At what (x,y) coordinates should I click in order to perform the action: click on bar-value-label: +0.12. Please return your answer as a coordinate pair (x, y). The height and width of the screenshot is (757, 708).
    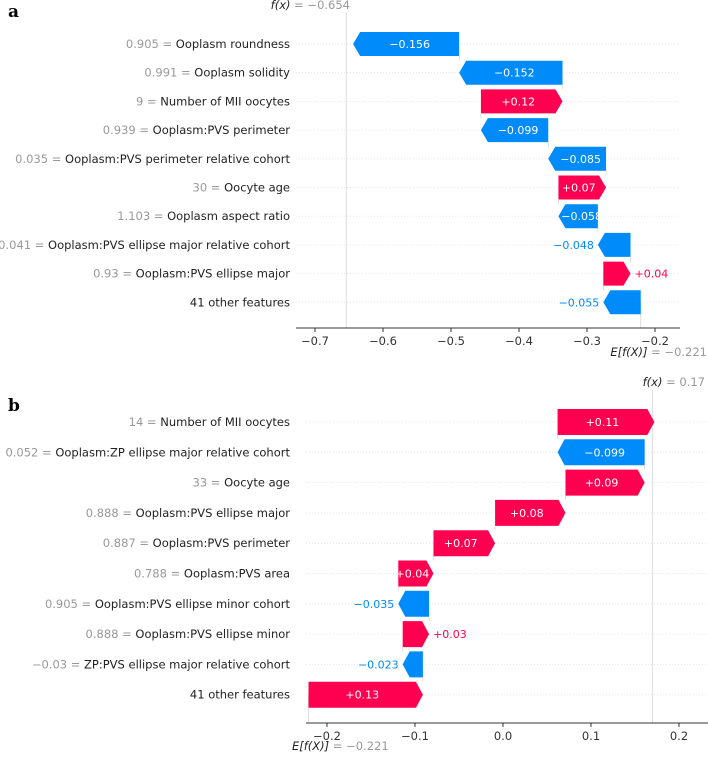
    Looking at the image, I should click on (518, 101).